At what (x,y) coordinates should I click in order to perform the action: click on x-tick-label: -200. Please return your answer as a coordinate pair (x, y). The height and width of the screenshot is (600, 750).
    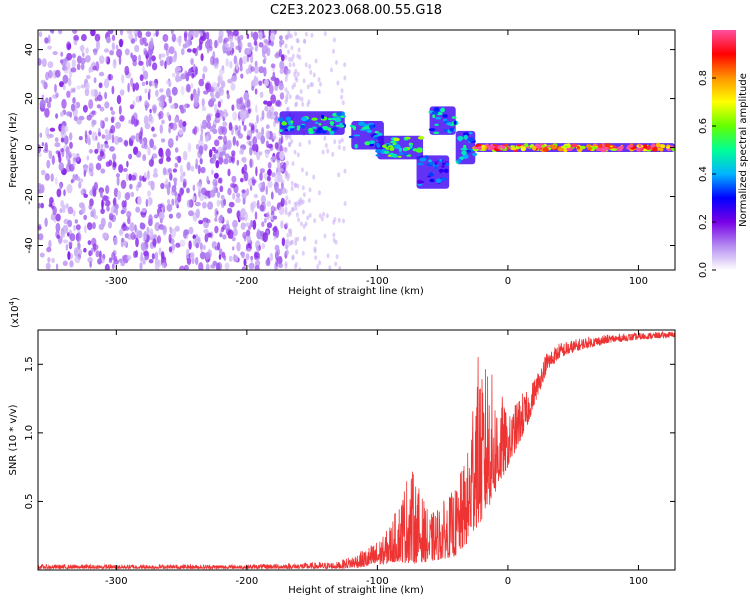
    Looking at the image, I should click on (247, 581).